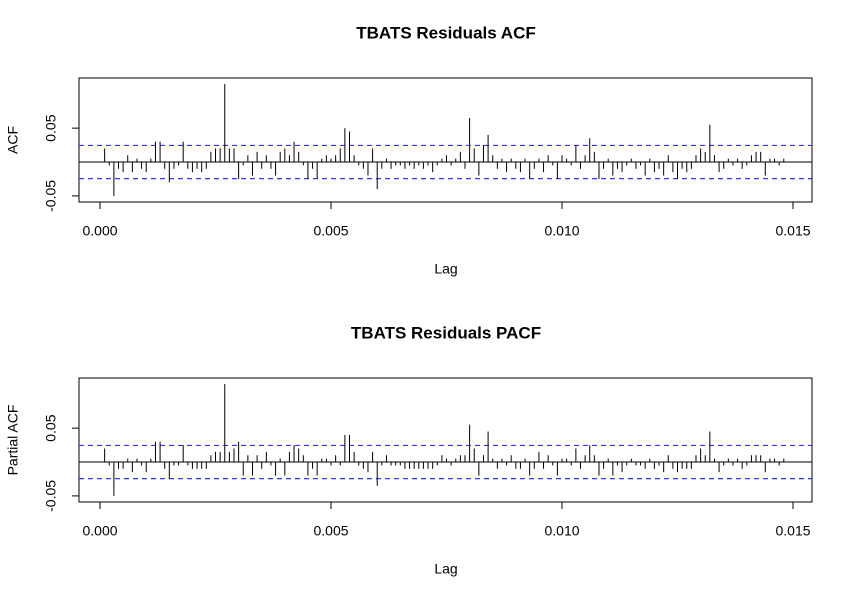 The height and width of the screenshot is (600, 853). I want to click on chart-title: TBATS Residuals PACF, so click(446, 332).